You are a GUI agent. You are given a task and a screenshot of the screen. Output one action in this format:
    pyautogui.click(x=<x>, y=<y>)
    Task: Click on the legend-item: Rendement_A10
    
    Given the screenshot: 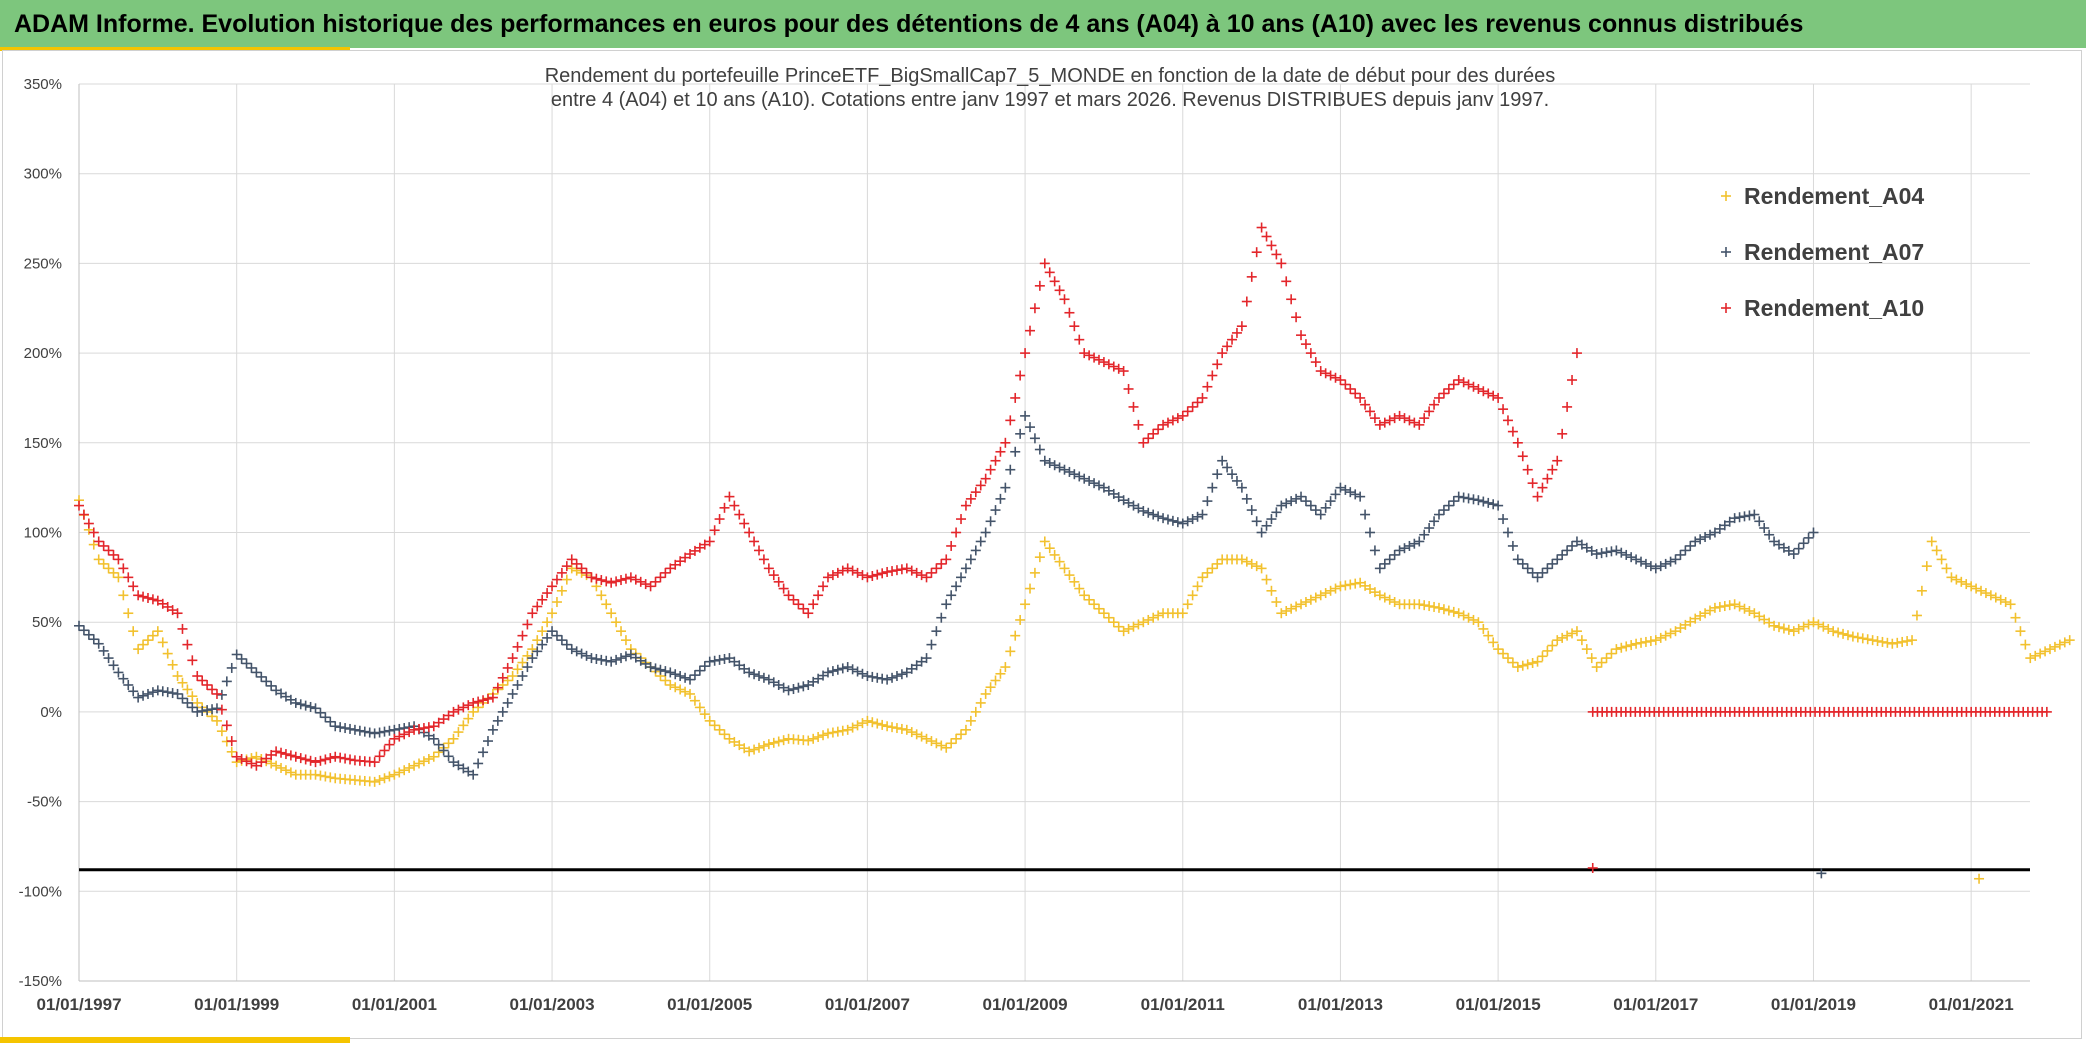 What is the action you would take?
    pyautogui.click(x=1822, y=308)
    